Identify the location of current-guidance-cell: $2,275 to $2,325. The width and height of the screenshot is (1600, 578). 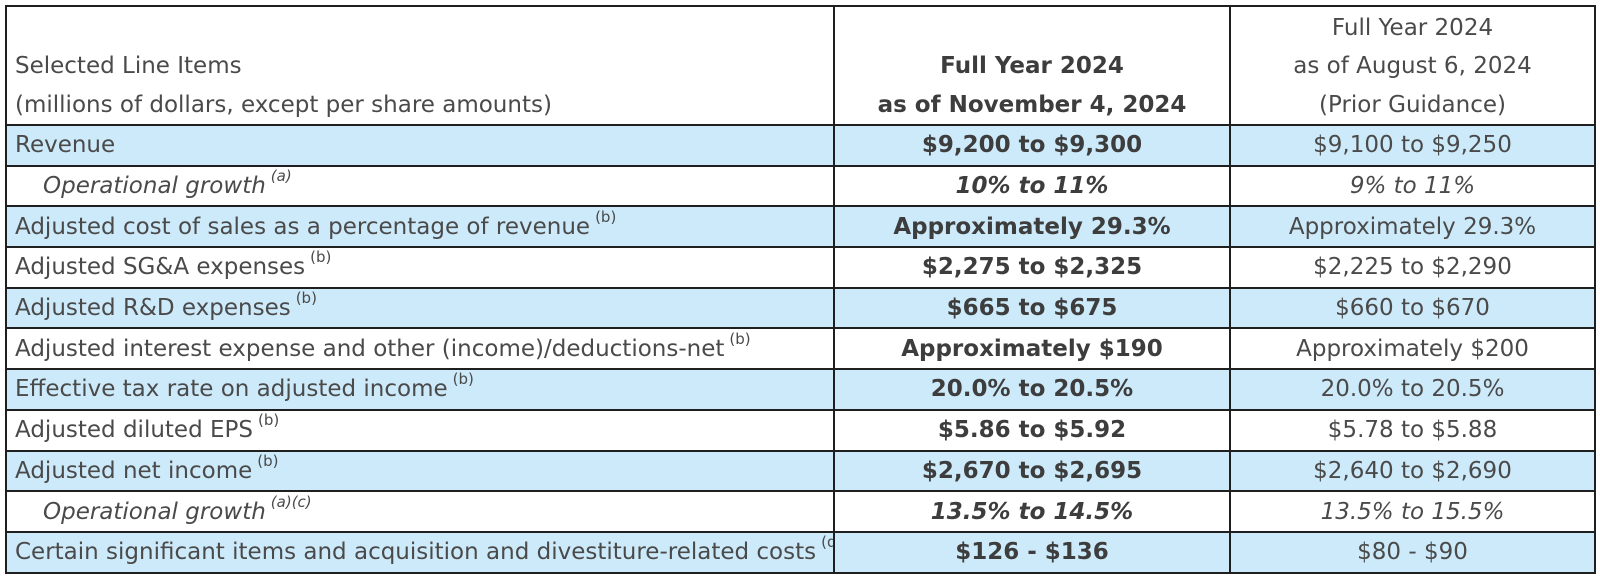
(1032, 267).